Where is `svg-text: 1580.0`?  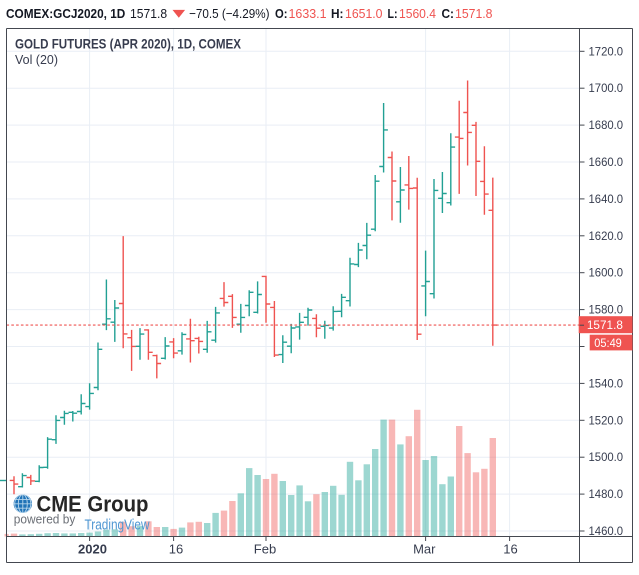 svg-text: 1580.0 is located at coordinates (606, 311).